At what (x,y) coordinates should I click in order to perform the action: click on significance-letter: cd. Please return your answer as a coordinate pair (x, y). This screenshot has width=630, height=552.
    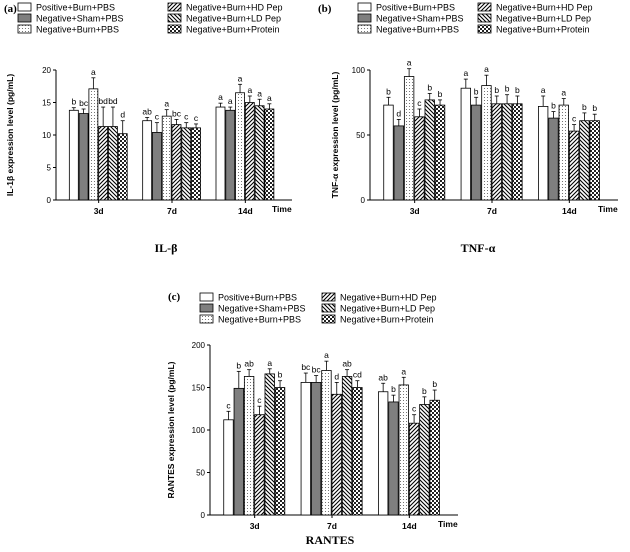
    Looking at the image, I should click on (357, 375).